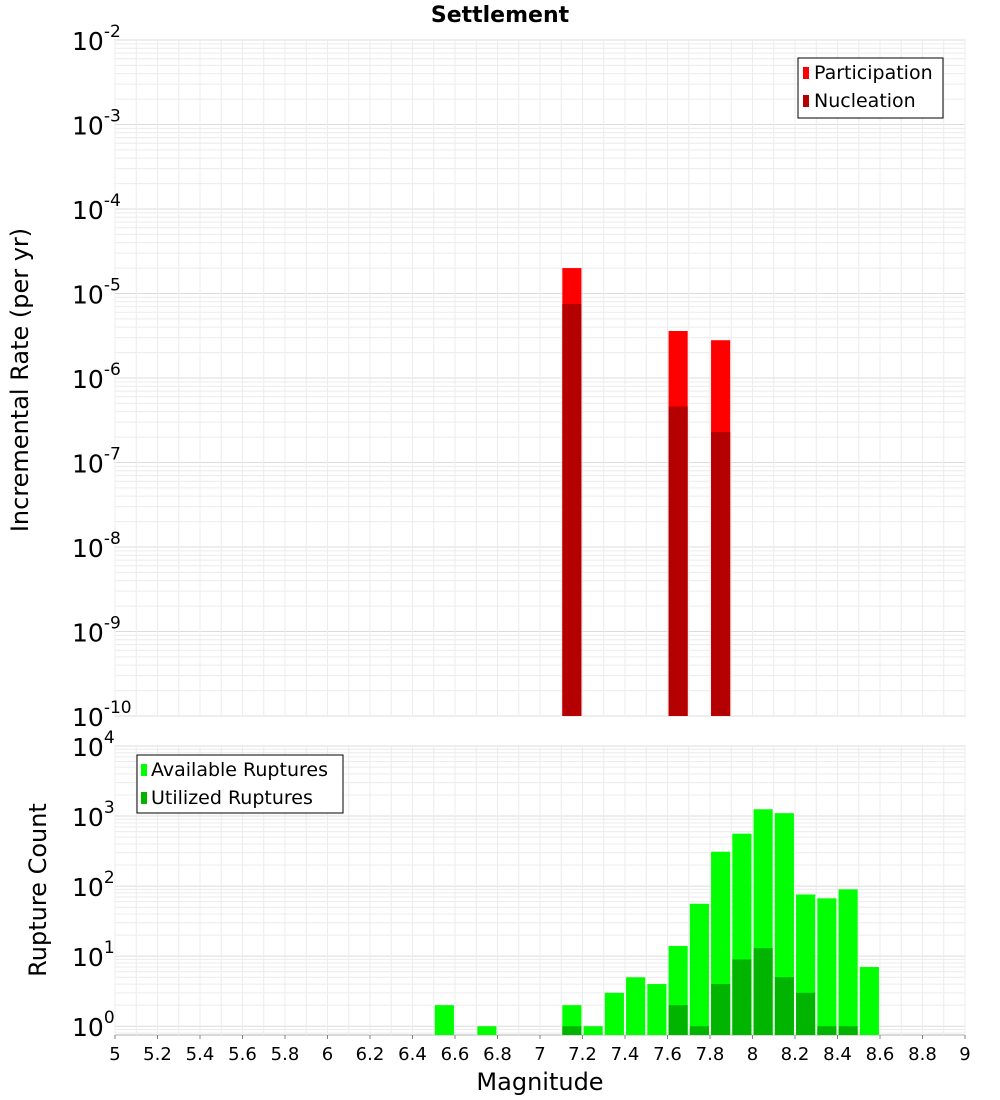 Image resolution: width=1000 pixels, height=1100 pixels. I want to click on x-tick-label: 6.8, so click(497, 1054).